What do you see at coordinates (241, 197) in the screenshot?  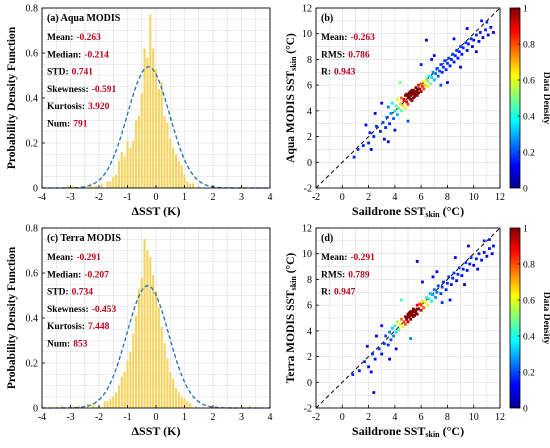 I see `x-tick-label: 3` at bounding box center [241, 197].